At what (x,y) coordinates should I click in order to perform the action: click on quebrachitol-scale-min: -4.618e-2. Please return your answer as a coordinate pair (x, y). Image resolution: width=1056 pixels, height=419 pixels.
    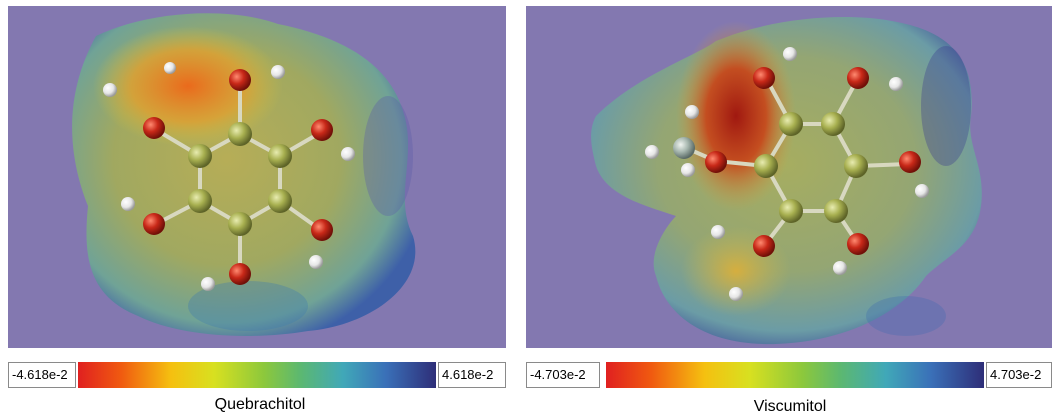
    Looking at the image, I should click on (42, 375).